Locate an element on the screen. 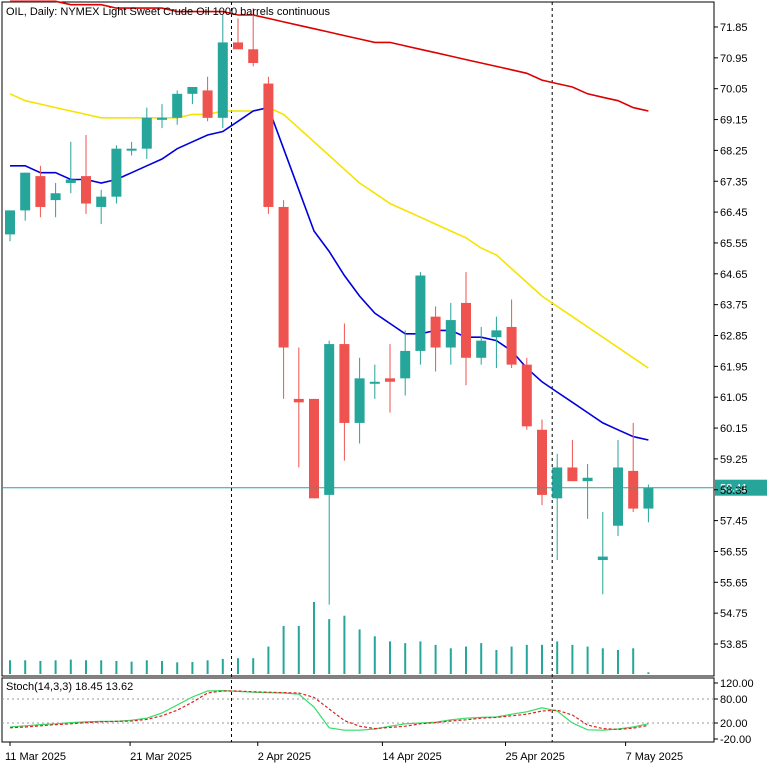 This screenshot has width=768, height=768. price-tick-label: 59.25 is located at coordinates (734, 460).